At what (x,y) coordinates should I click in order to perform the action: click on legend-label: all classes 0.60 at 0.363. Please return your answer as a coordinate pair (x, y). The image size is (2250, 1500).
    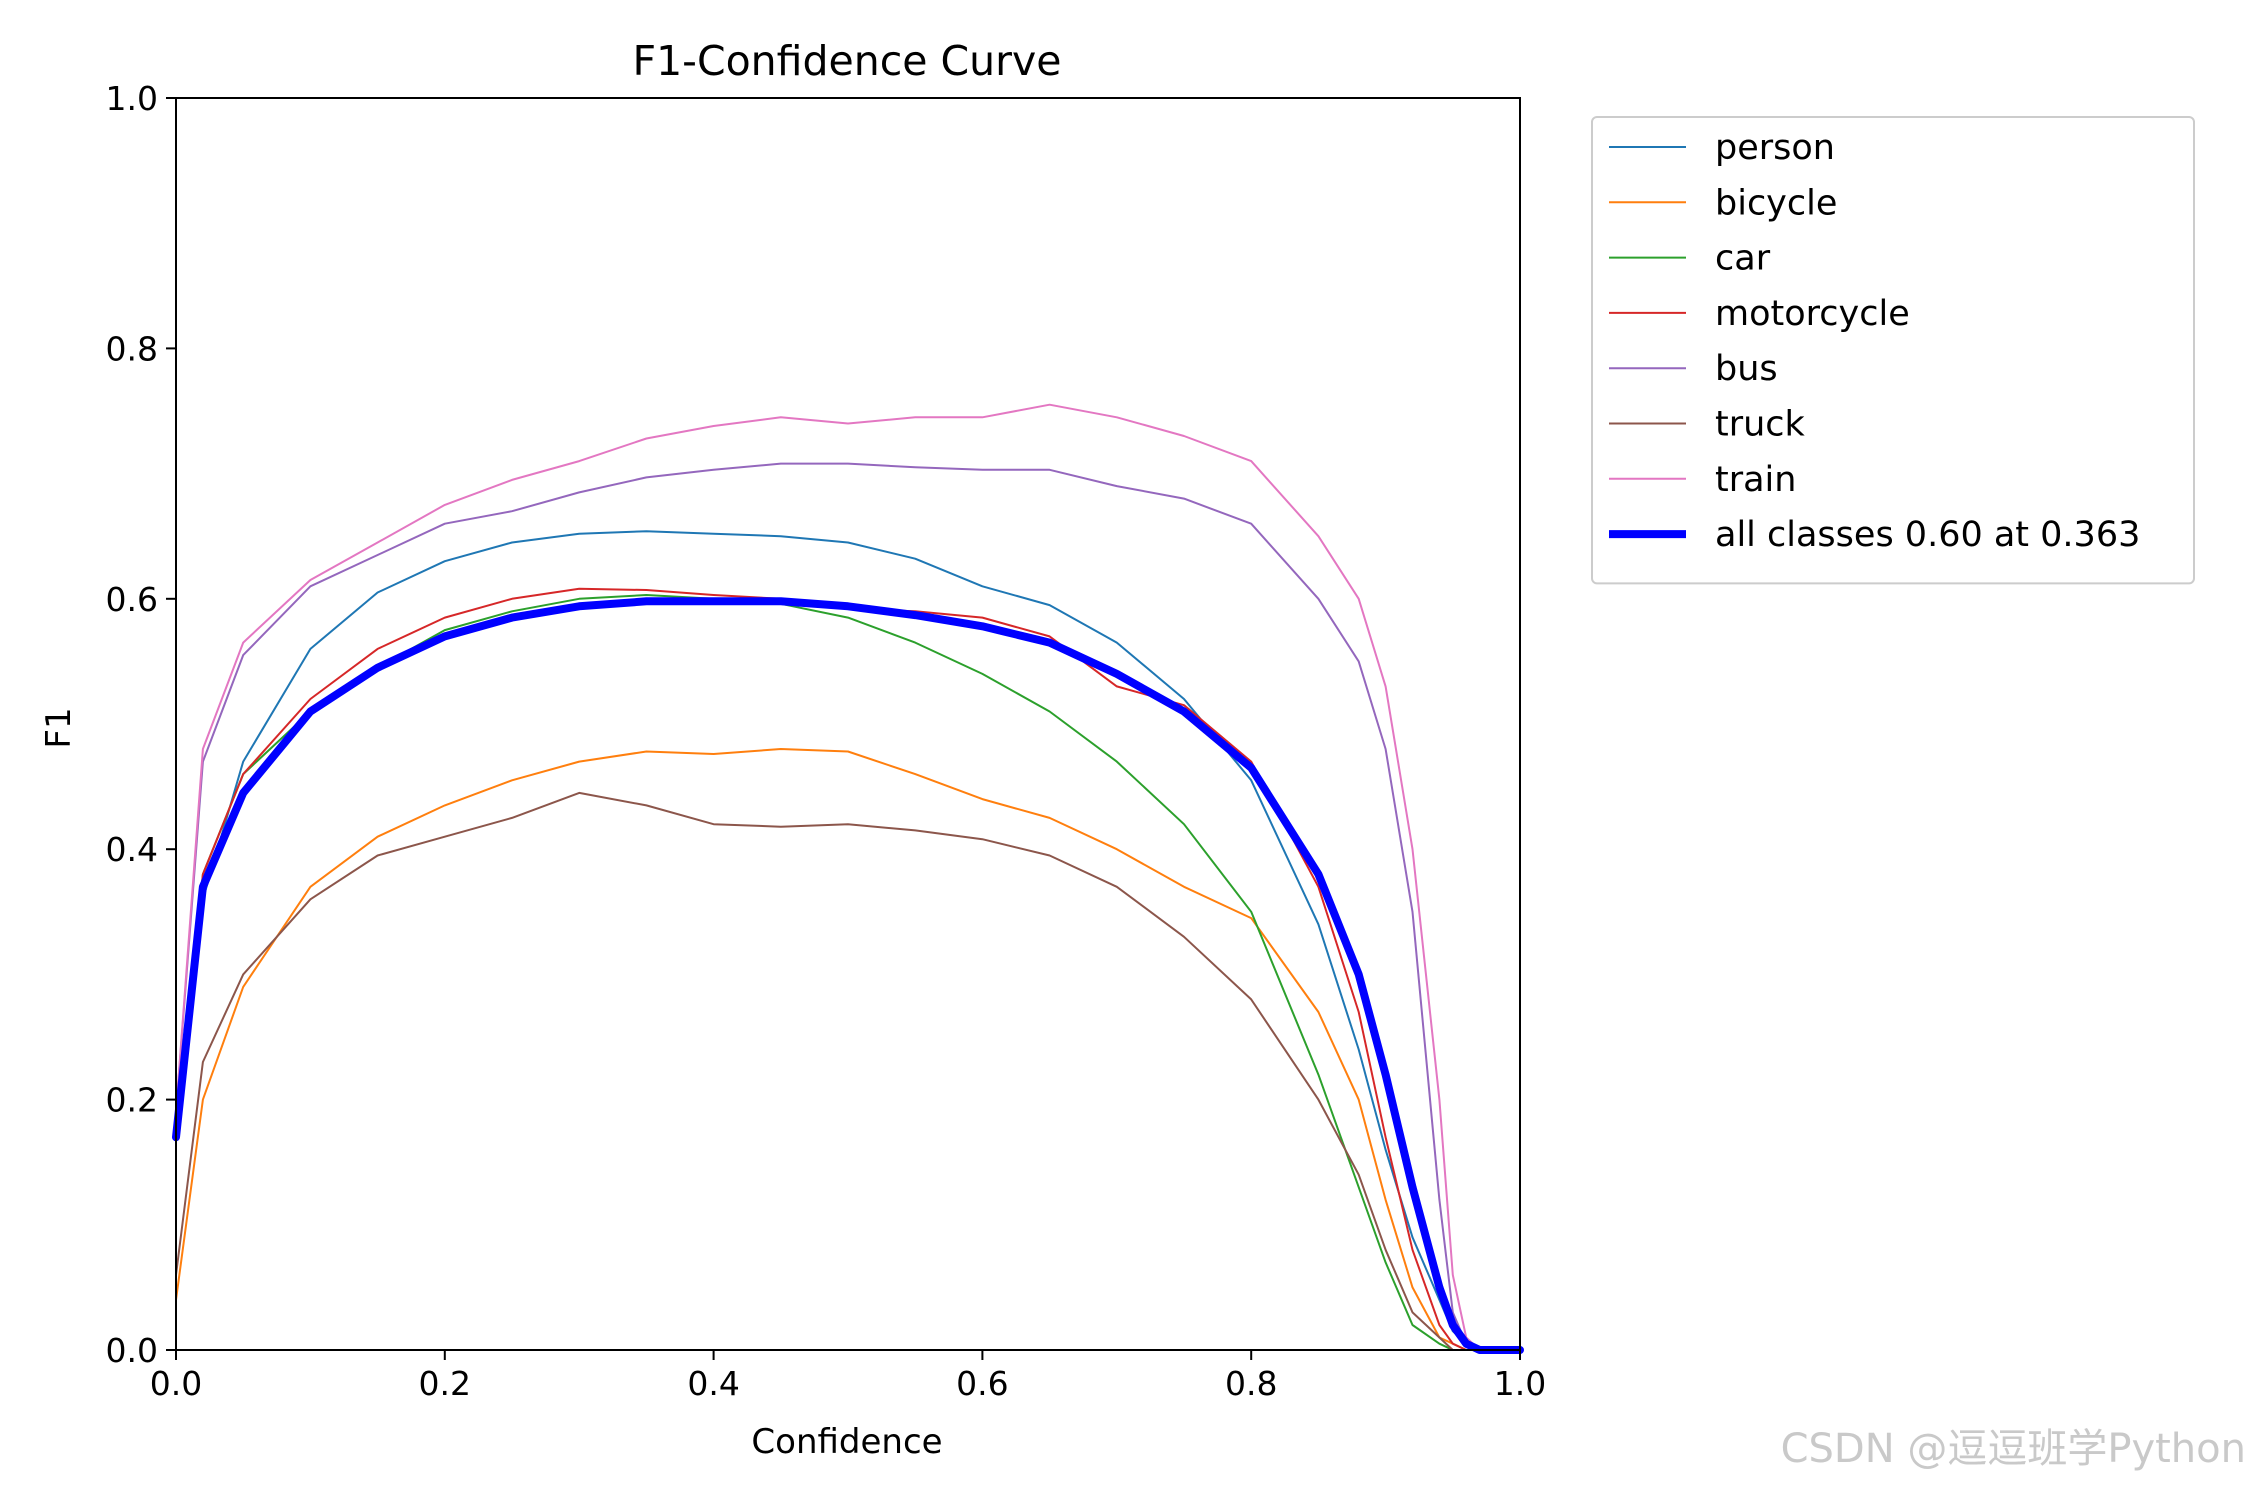
    Looking at the image, I should click on (1927, 535).